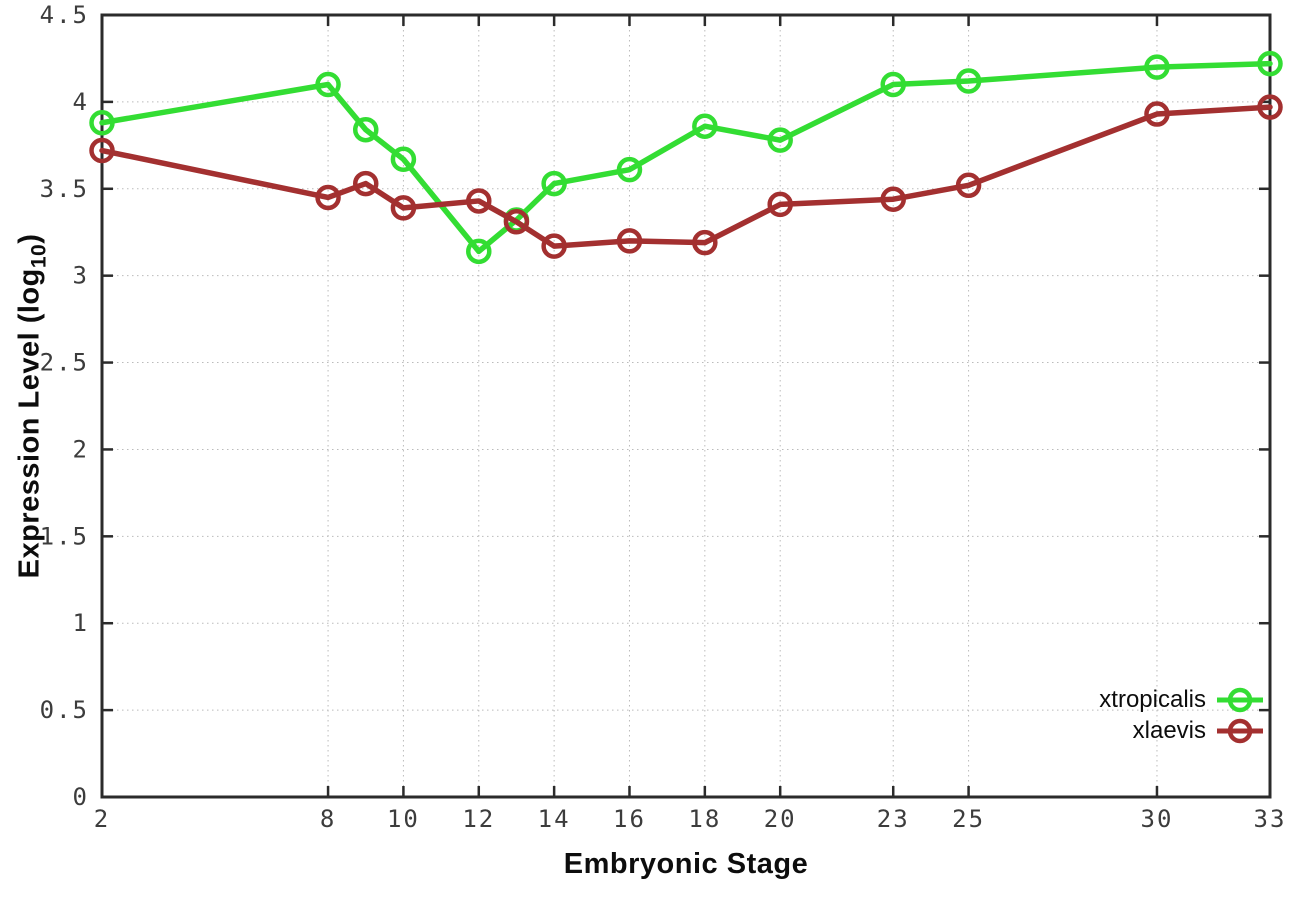 Image resolution: width=1296 pixels, height=907 pixels. Describe the element at coordinates (64, 15) in the screenshot. I see `y-tick-label: 4.5` at that location.